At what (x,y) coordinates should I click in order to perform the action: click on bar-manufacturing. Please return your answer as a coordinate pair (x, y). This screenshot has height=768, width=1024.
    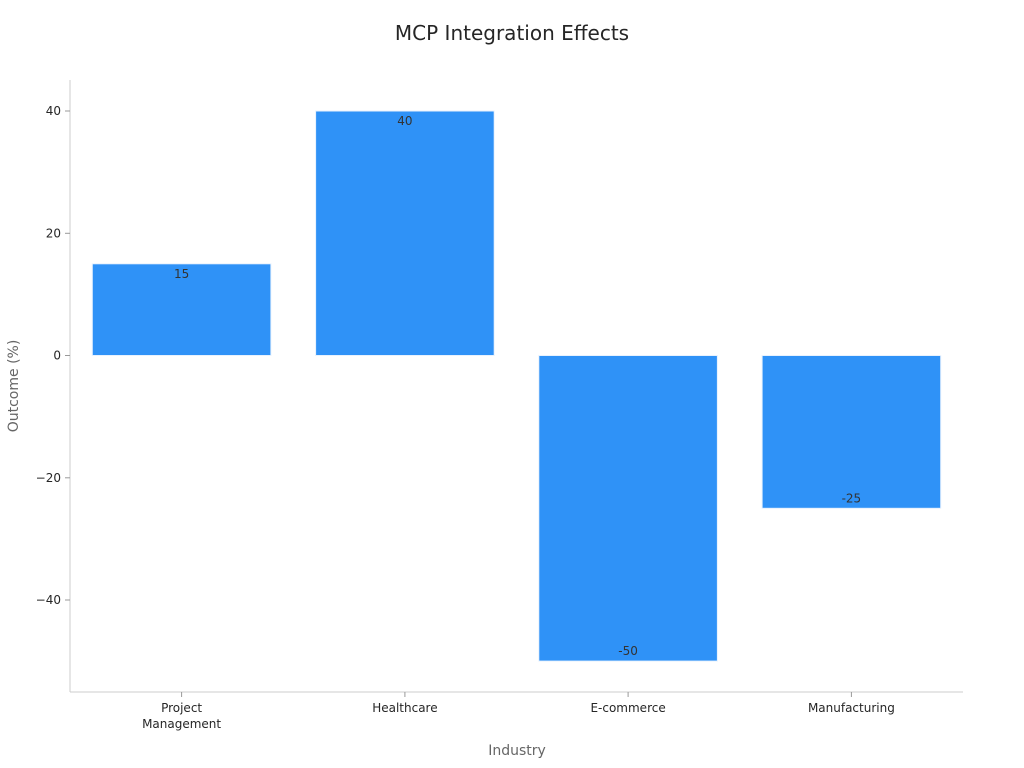
    Looking at the image, I should click on (851, 432).